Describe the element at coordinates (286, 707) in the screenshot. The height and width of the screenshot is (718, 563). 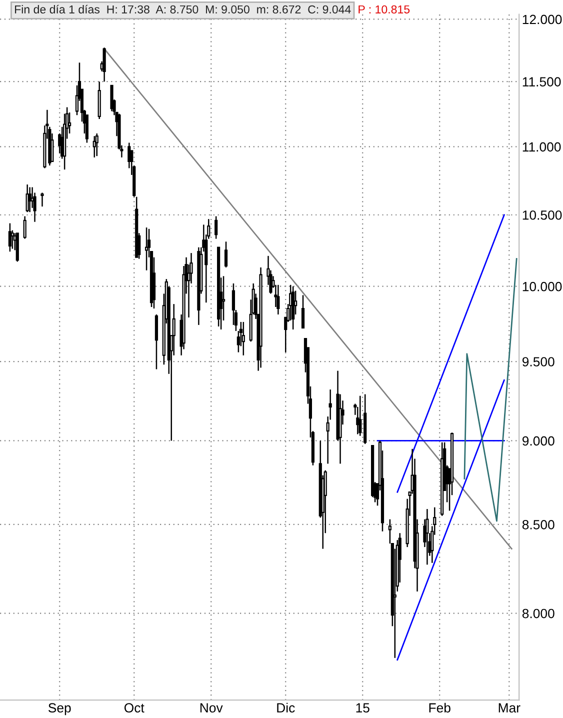
I see `x-tick-label: Dic` at that location.